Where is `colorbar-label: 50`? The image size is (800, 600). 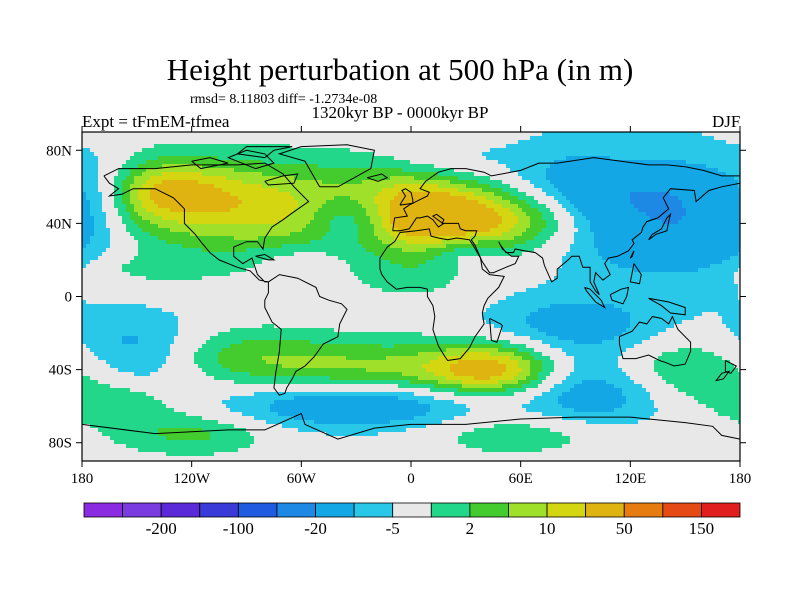 colorbar-label: 50 is located at coordinates (624, 528).